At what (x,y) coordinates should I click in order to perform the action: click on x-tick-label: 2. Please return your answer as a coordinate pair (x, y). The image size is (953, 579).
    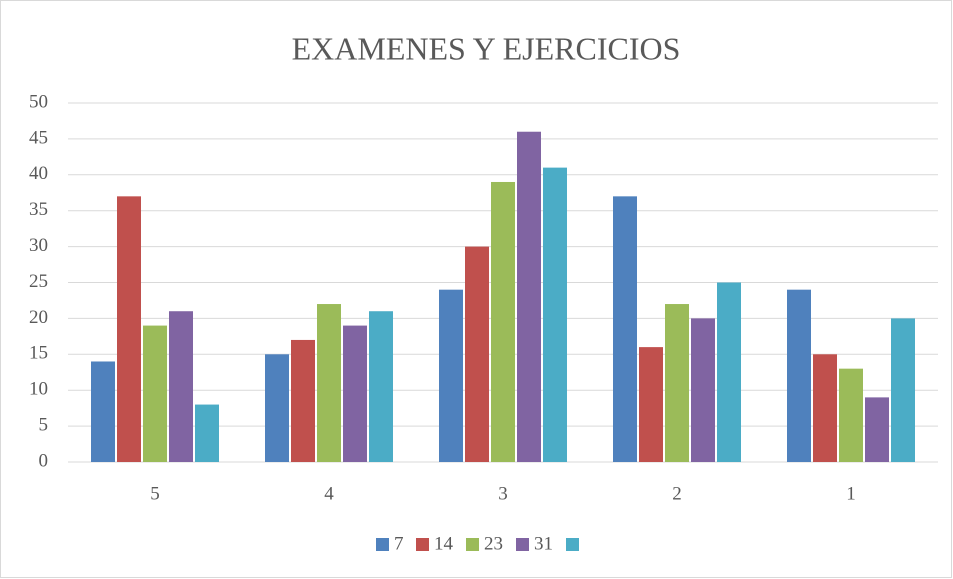
    Looking at the image, I should click on (677, 493).